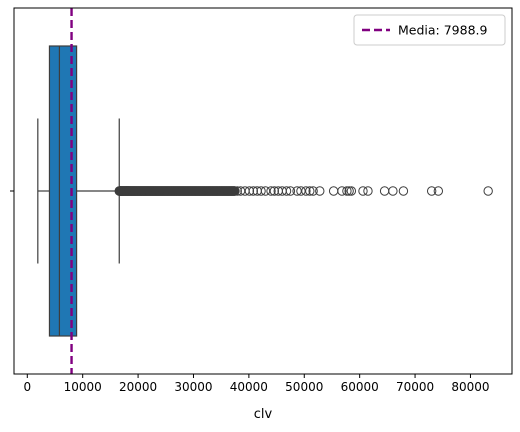 Image resolution: width=520 pixels, height=432 pixels. I want to click on x-tick-label: 30000, so click(193, 387).